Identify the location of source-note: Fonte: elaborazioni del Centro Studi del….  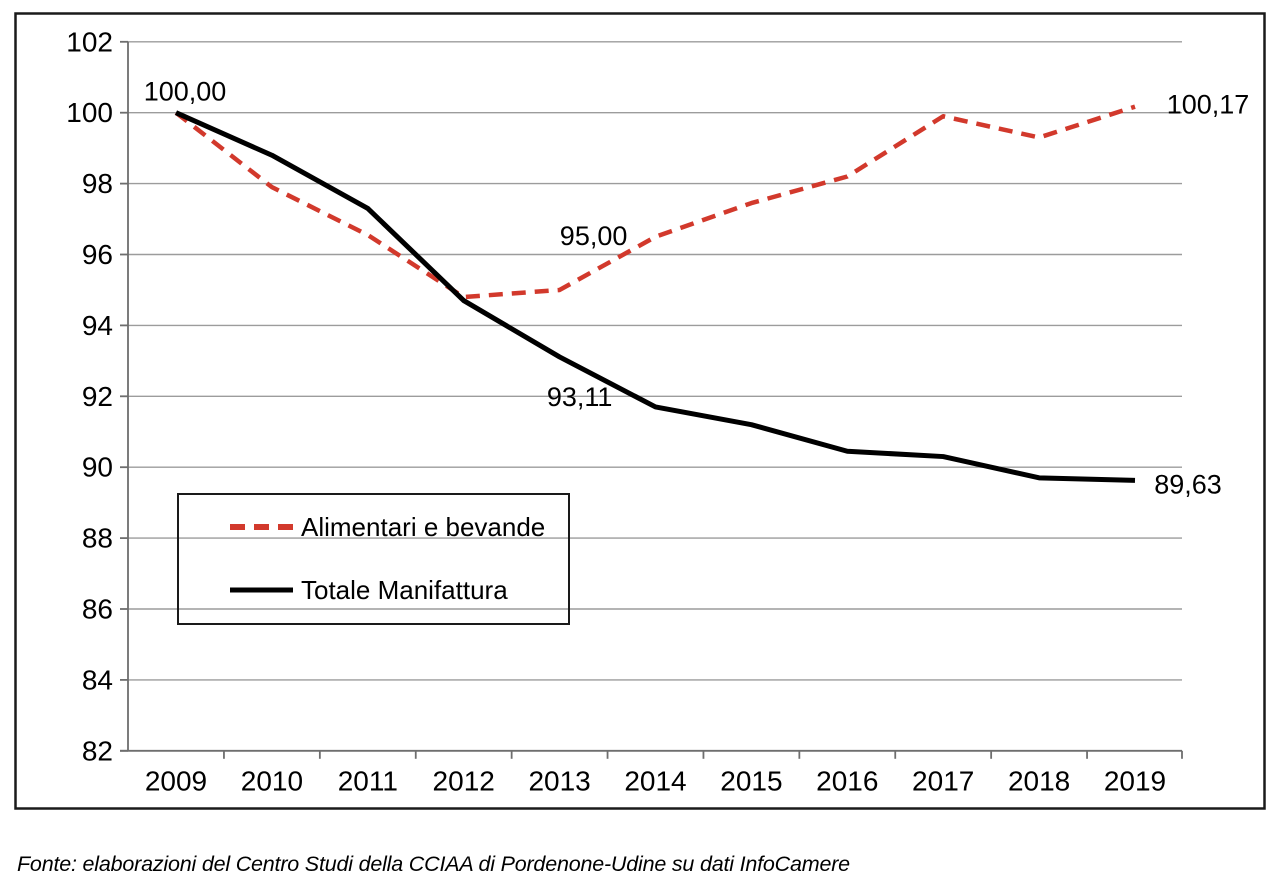
(433, 864).